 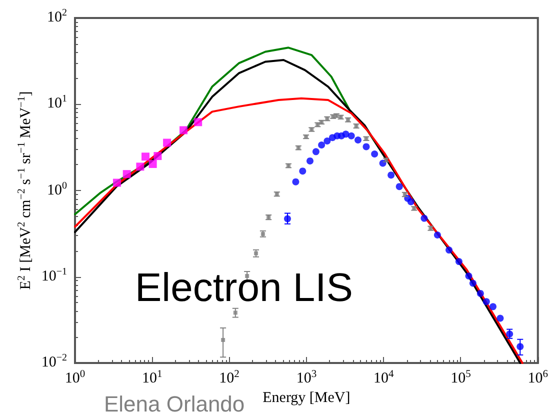 I want to click on text: Elena Orlando, so click(x=174, y=404).